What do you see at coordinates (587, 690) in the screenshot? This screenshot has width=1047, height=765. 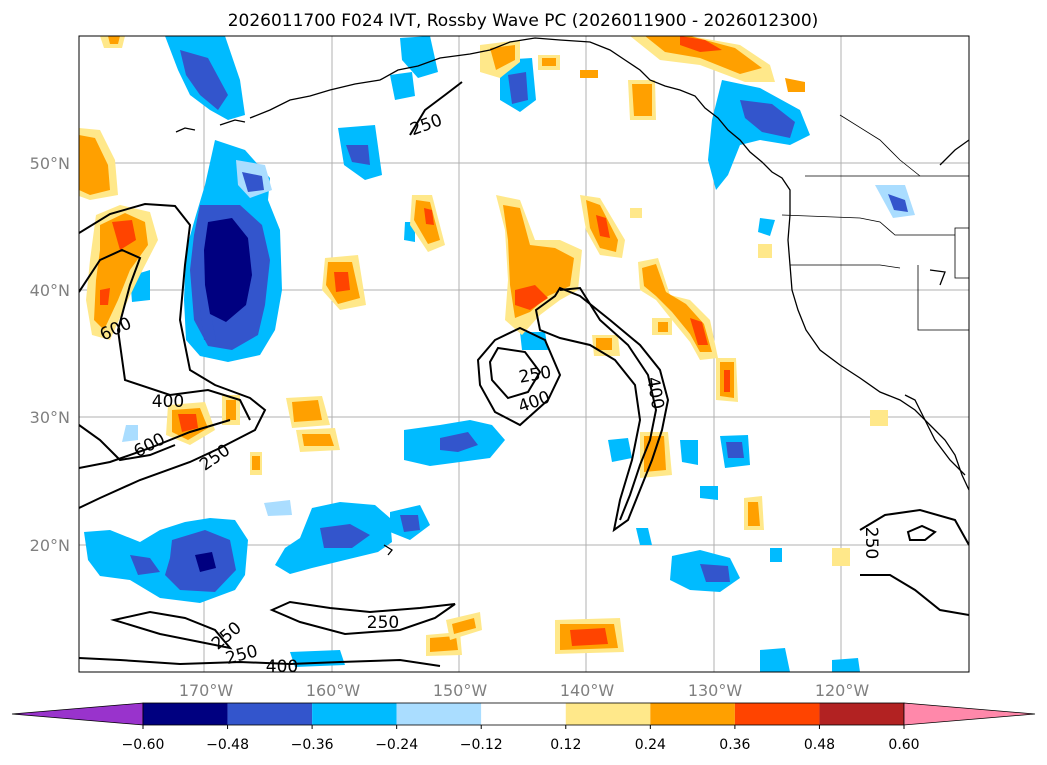 I see `lon-label: 140°W` at bounding box center [587, 690].